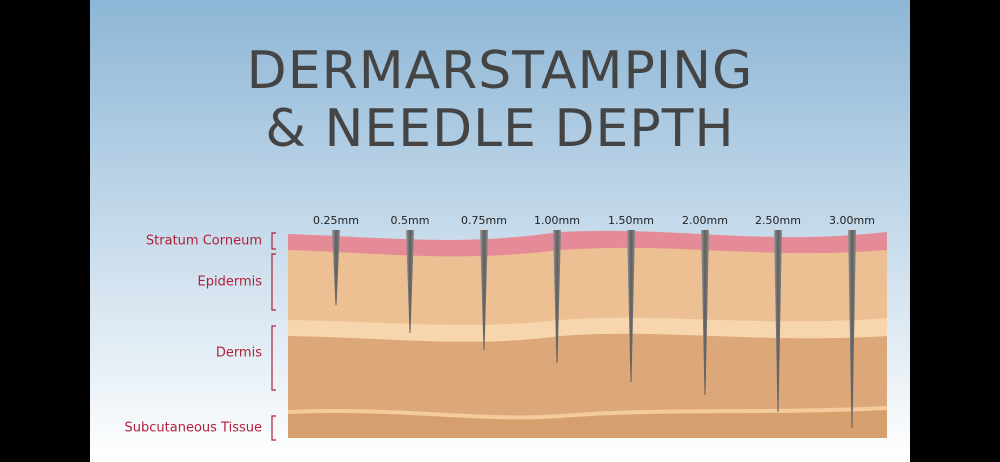 The width and height of the screenshot is (1000, 462). I want to click on needle-label: 0.75mm, so click(484, 220).